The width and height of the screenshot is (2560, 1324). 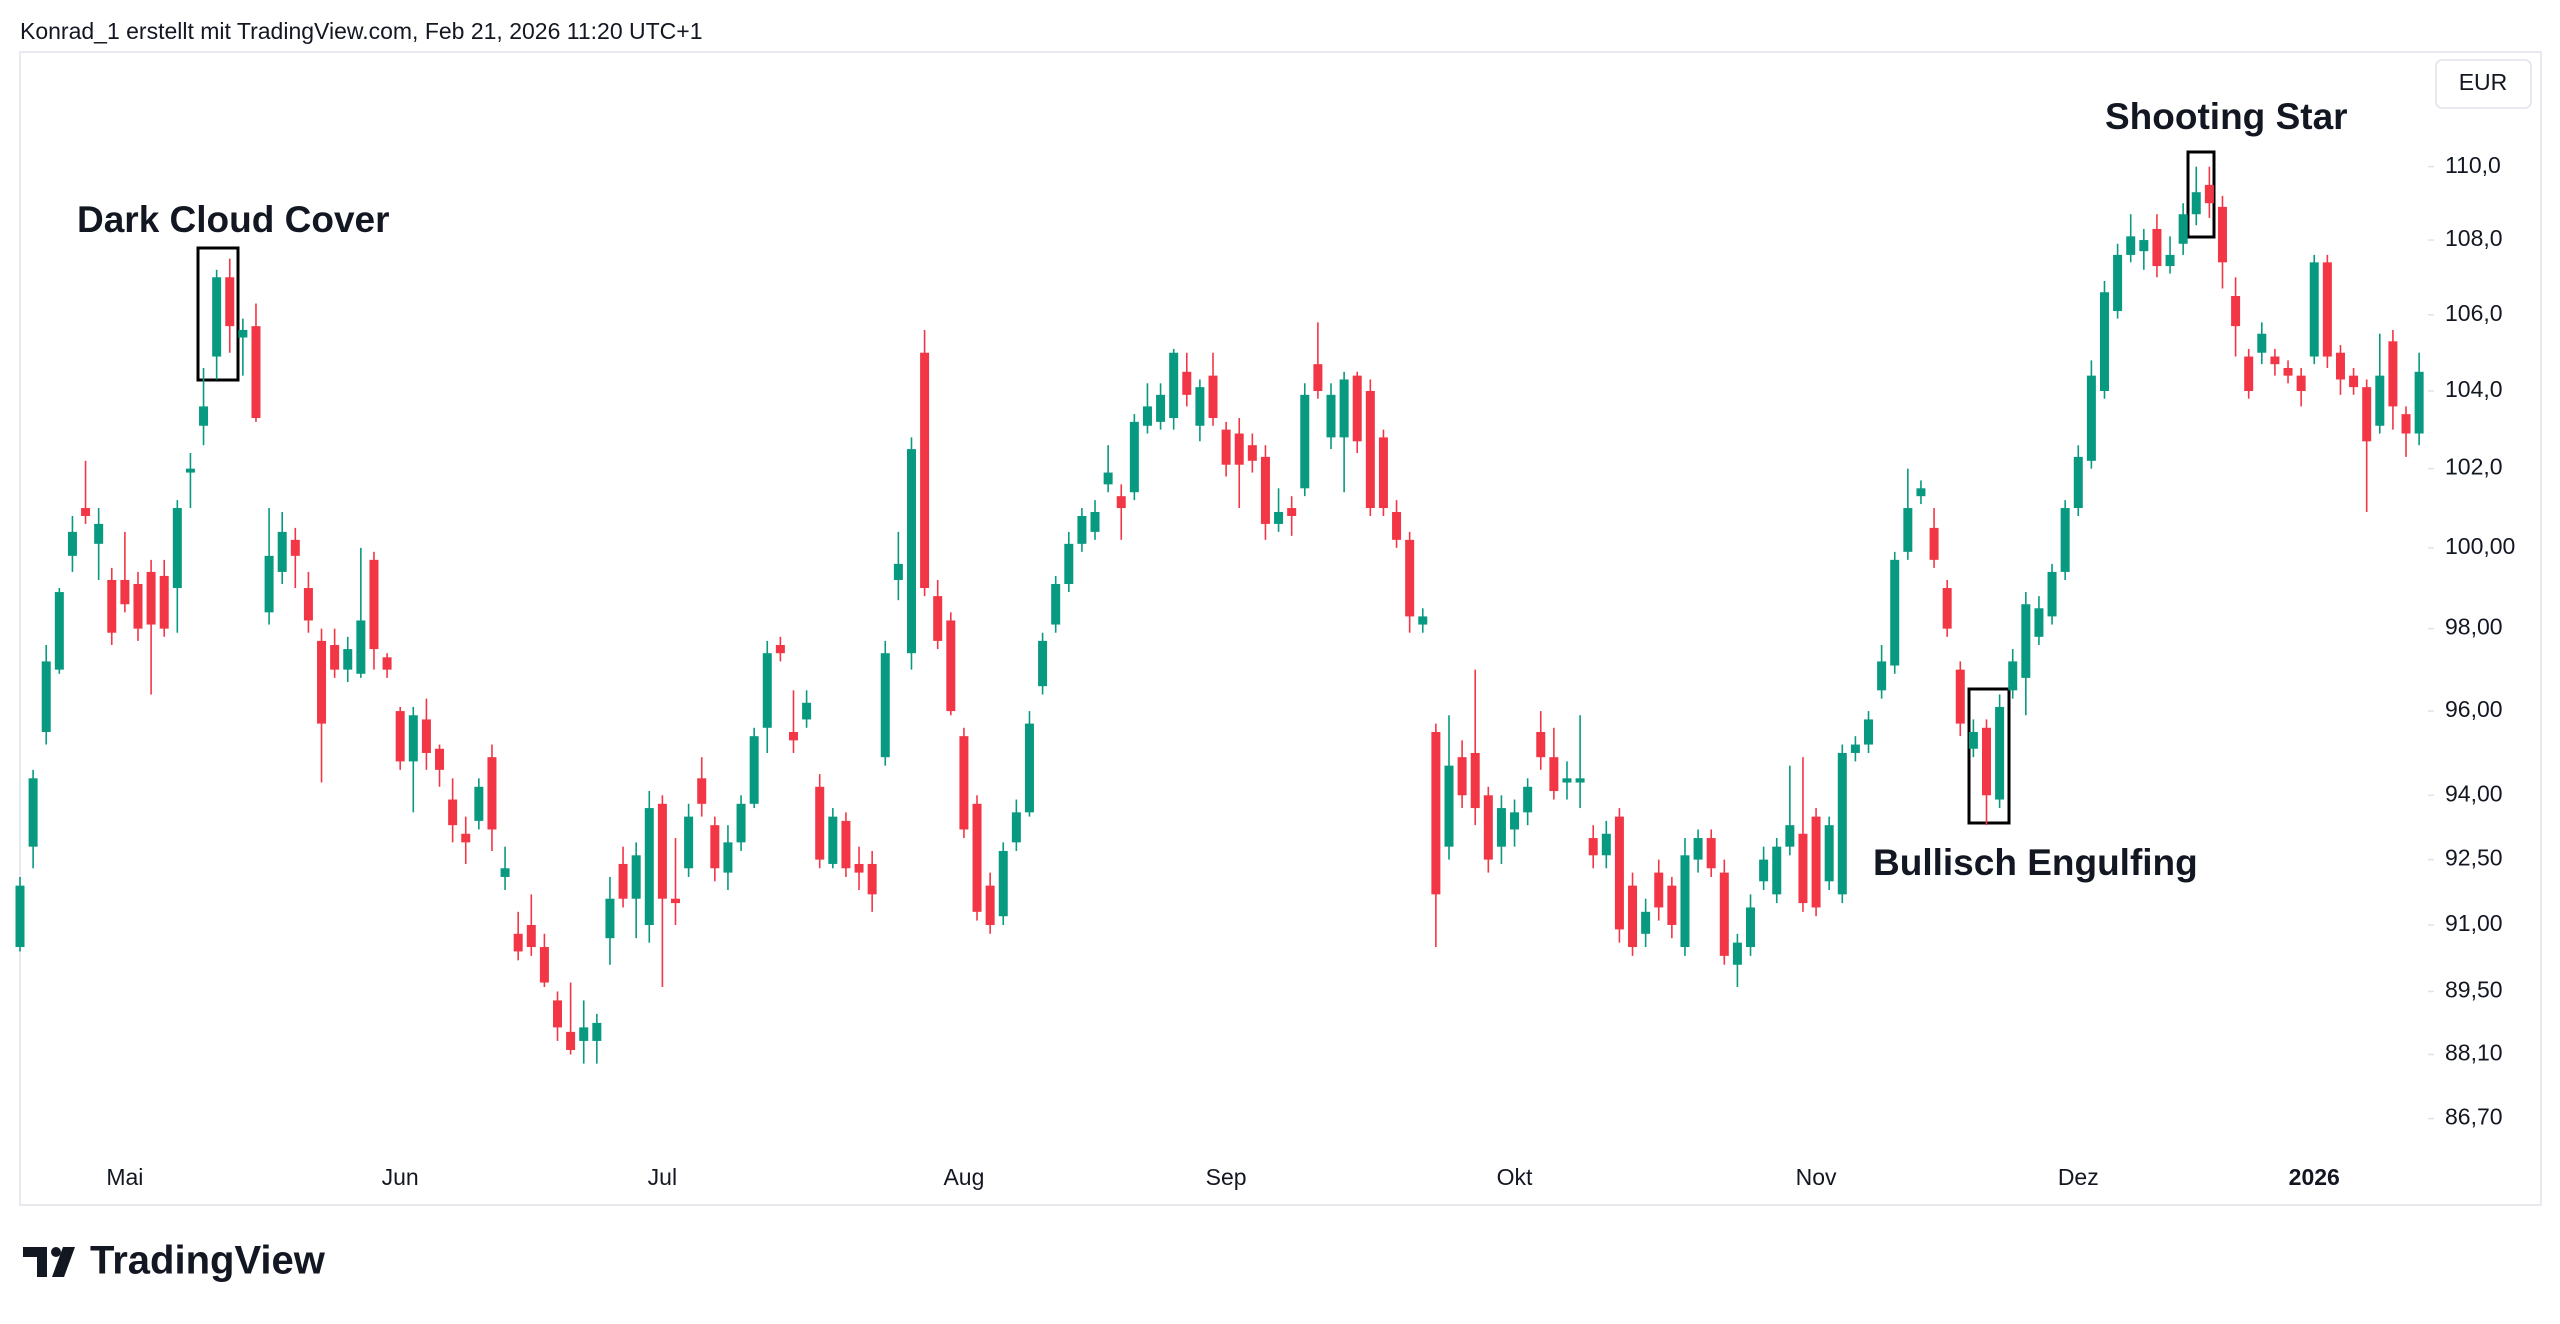 I want to click on x-tick-label: Jul, so click(x=662, y=1177).